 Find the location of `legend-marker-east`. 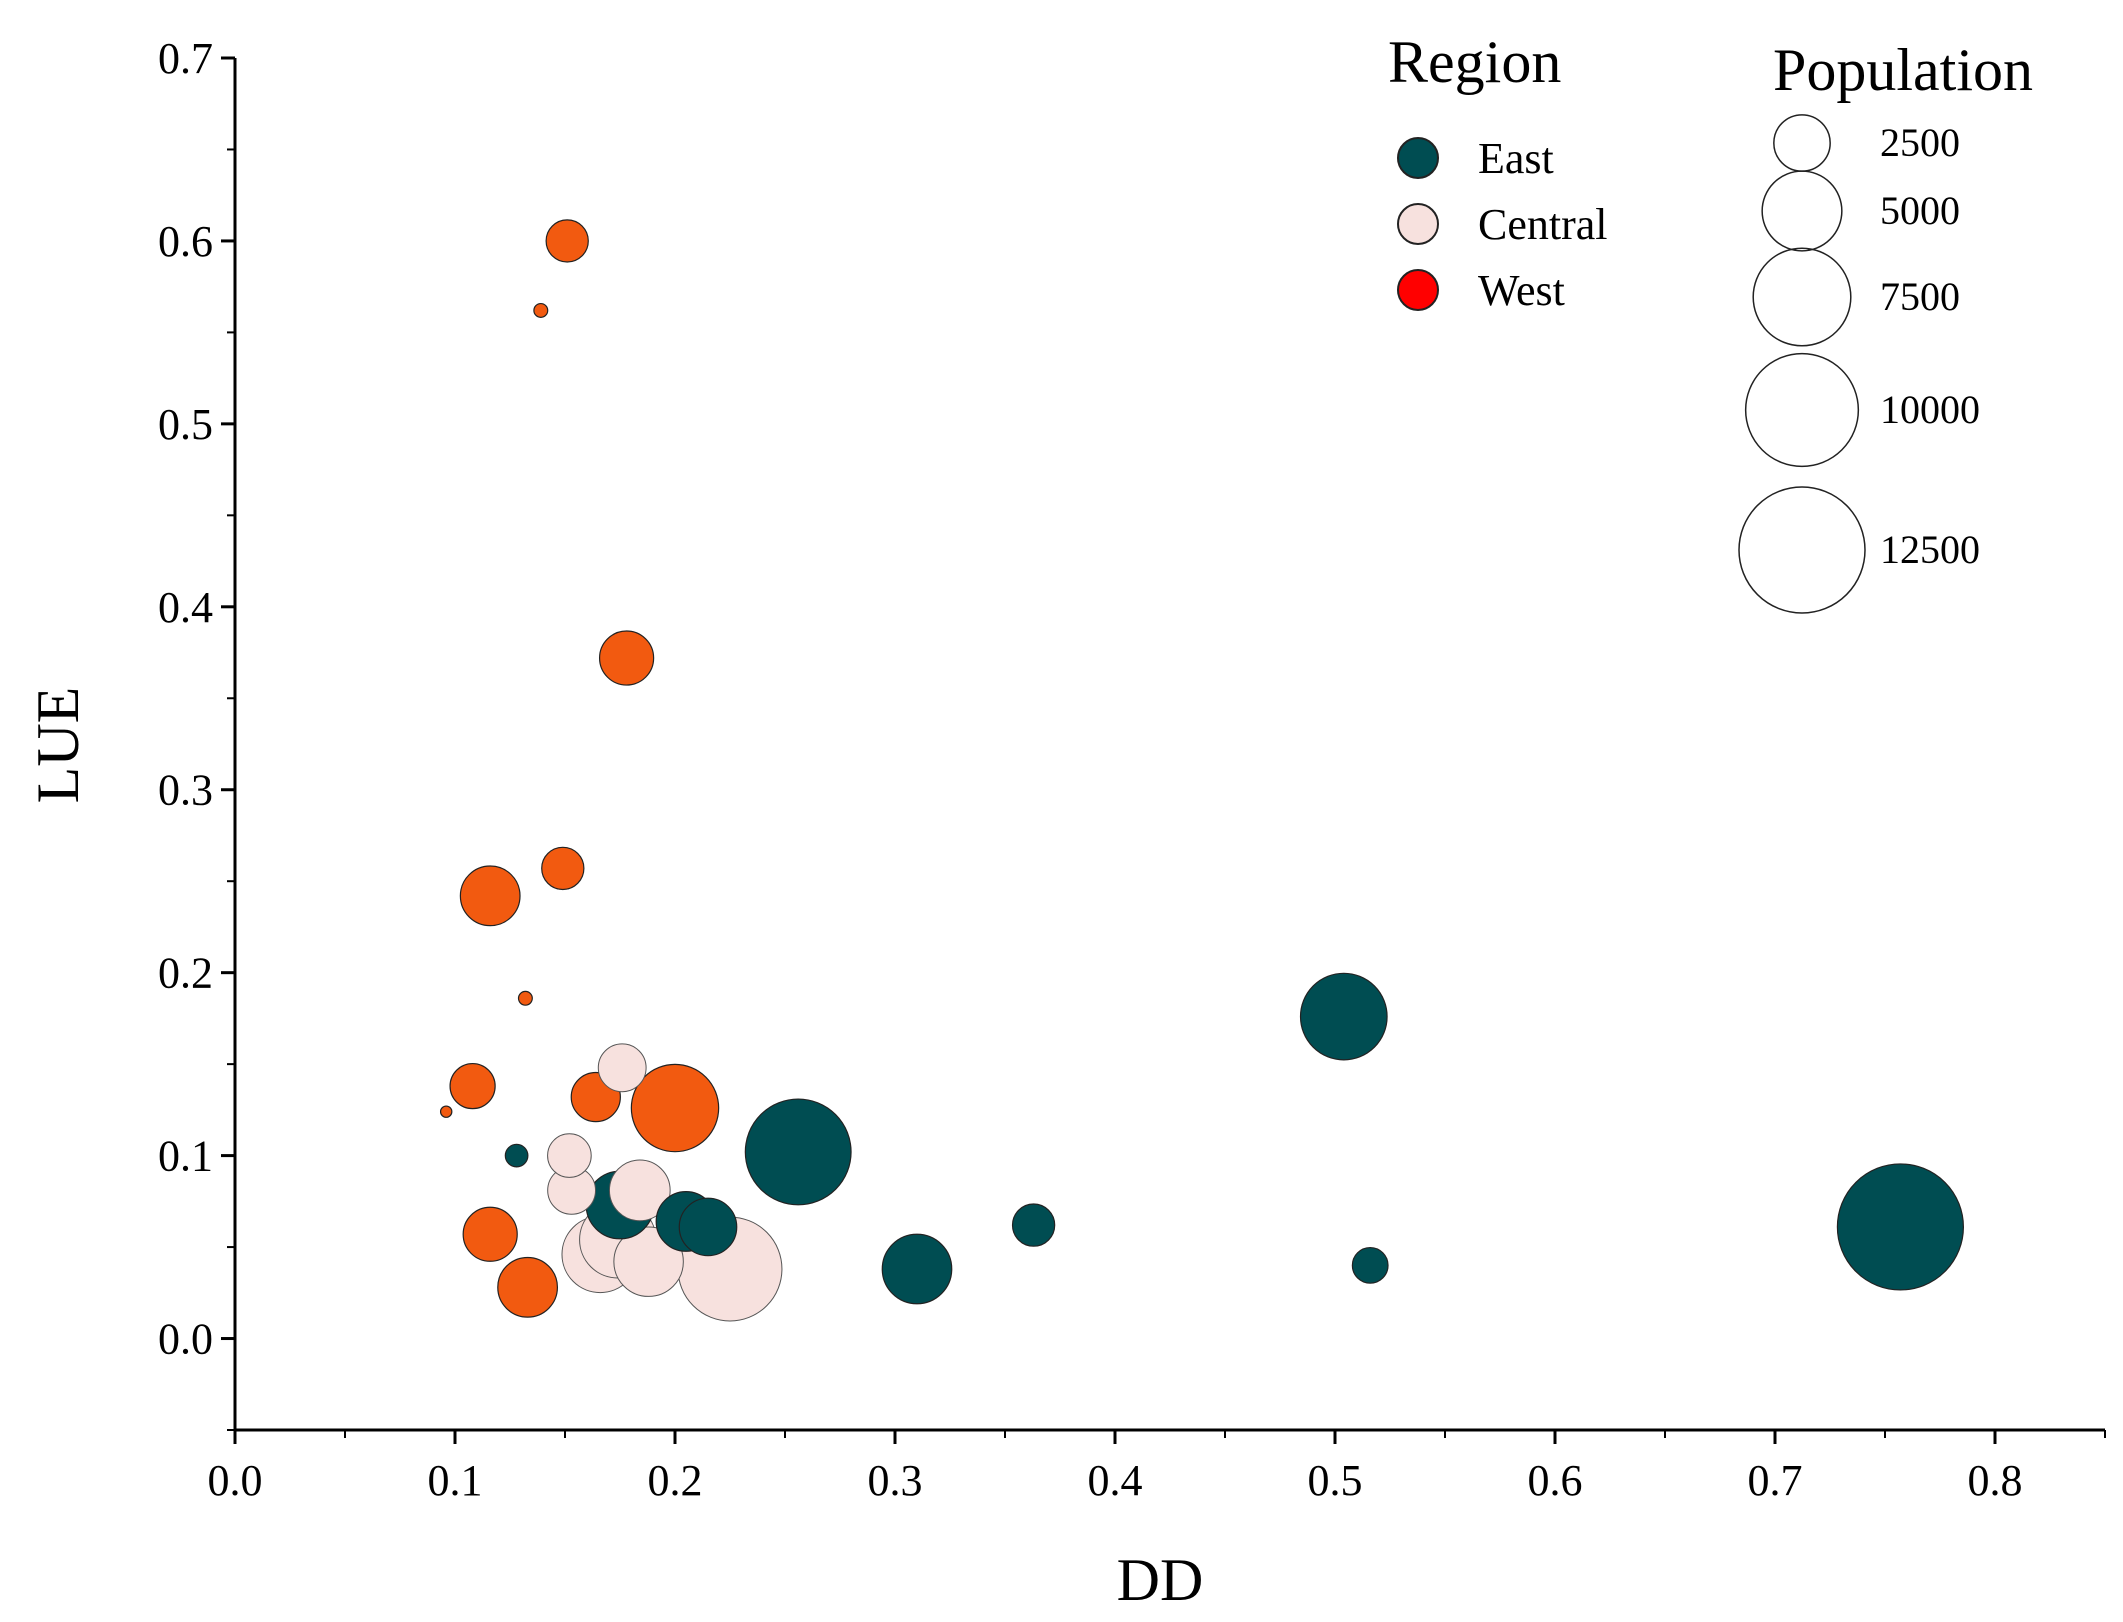

legend-marker-east is located at coordinates (1418, 158).